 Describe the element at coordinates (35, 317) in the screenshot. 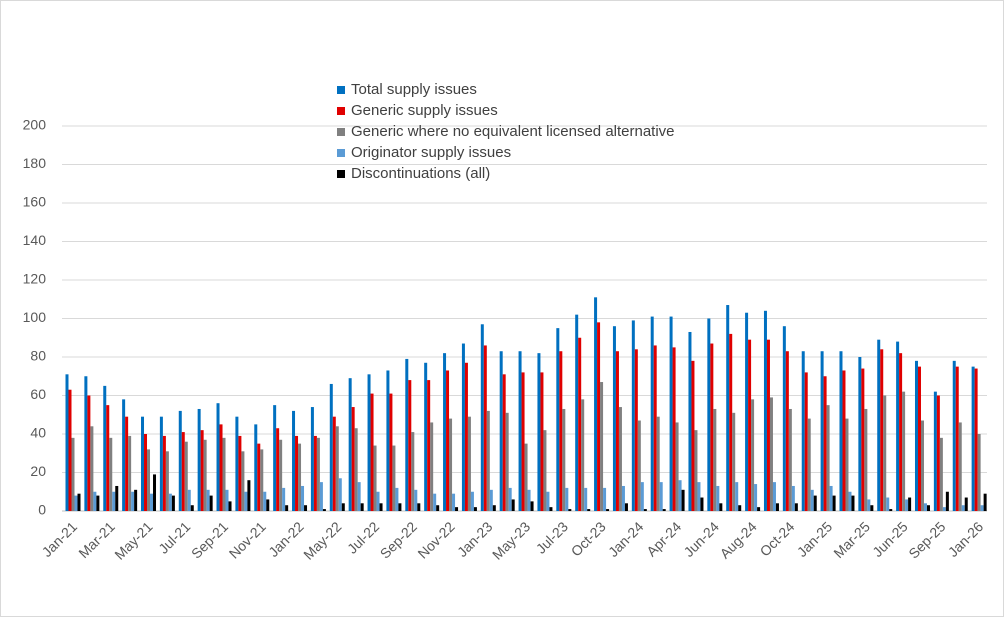

I see `y-tick-label: 100` at that location.